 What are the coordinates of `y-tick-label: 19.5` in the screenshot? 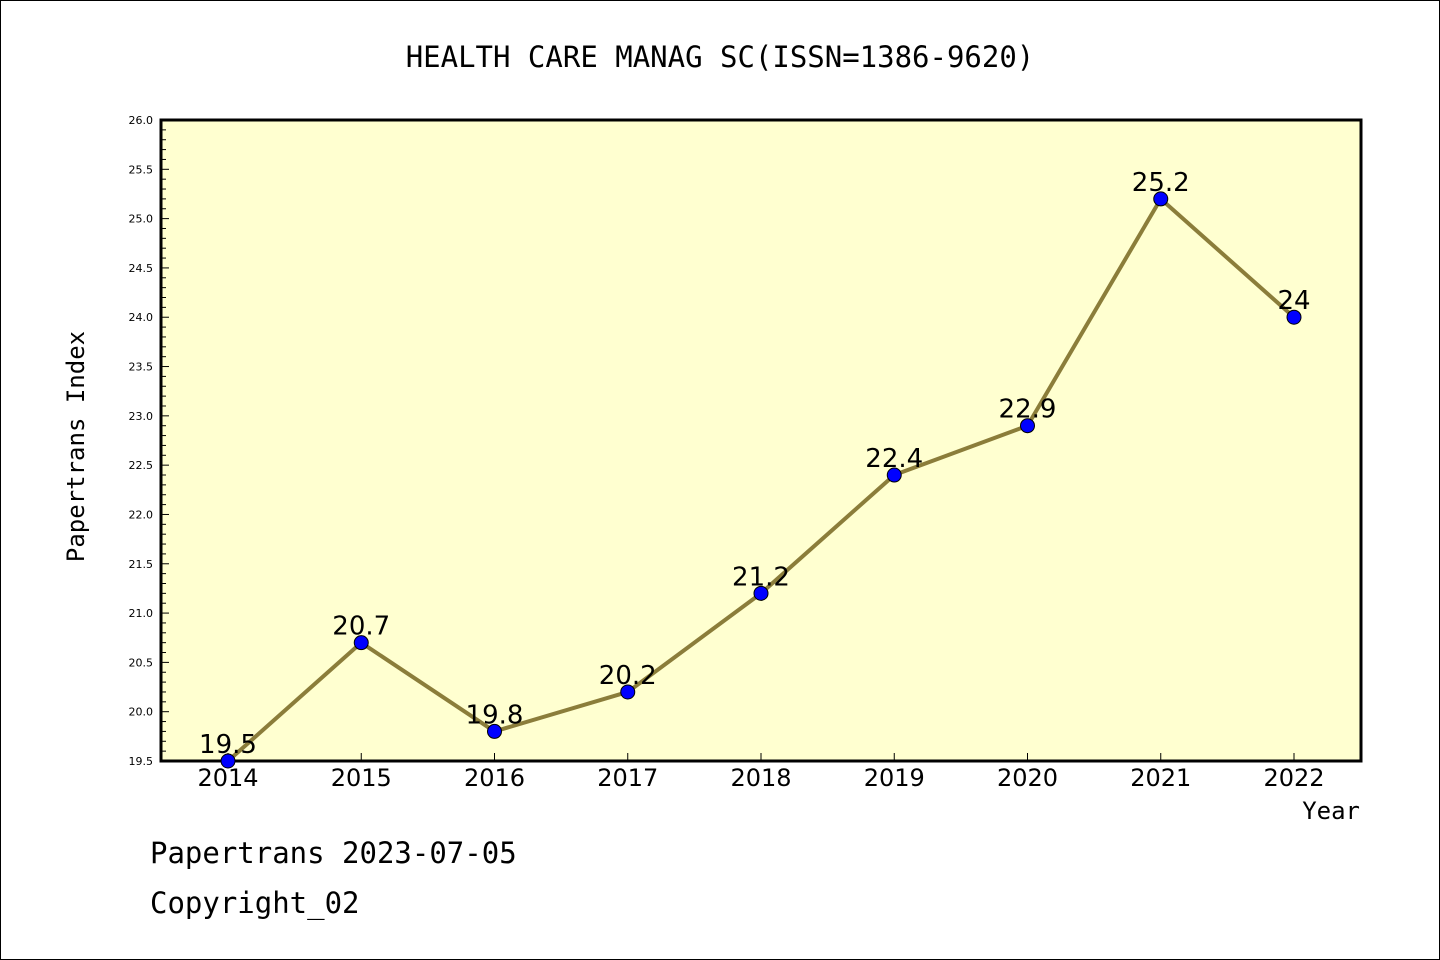 It's located at (141, 761).